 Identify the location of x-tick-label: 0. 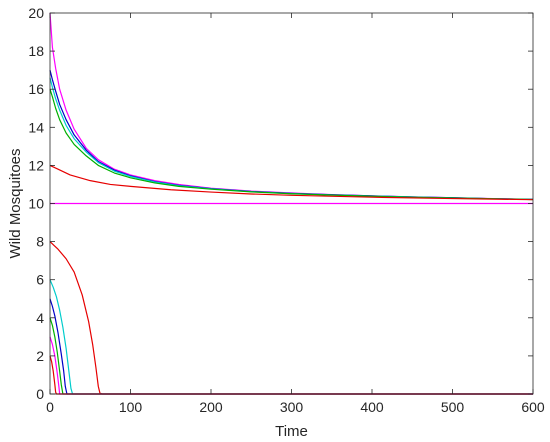
(50, 407).